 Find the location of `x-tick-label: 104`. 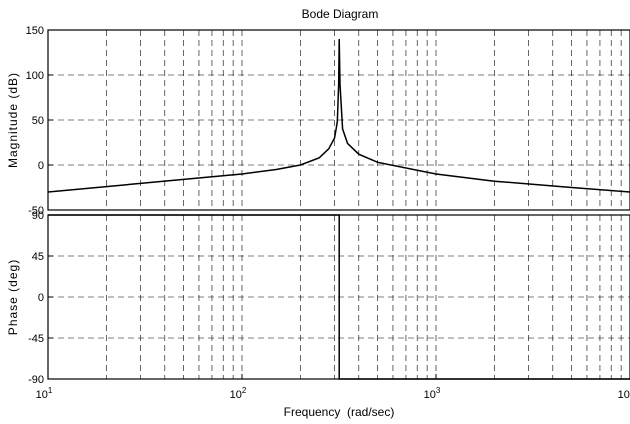

x-tick-label: 104 is located at coordinates (624, 393).